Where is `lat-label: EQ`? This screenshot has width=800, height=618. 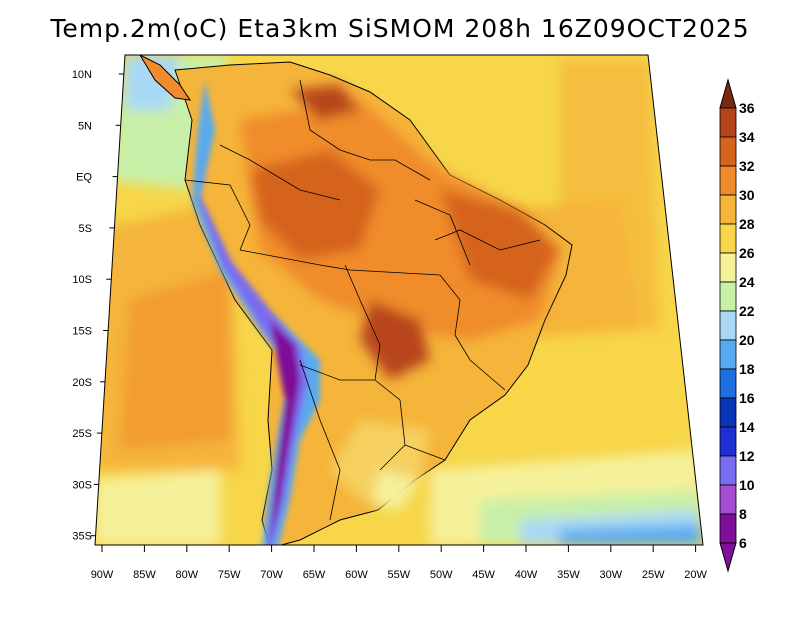 lat-label: EQ is located at coordinates (84, 178).